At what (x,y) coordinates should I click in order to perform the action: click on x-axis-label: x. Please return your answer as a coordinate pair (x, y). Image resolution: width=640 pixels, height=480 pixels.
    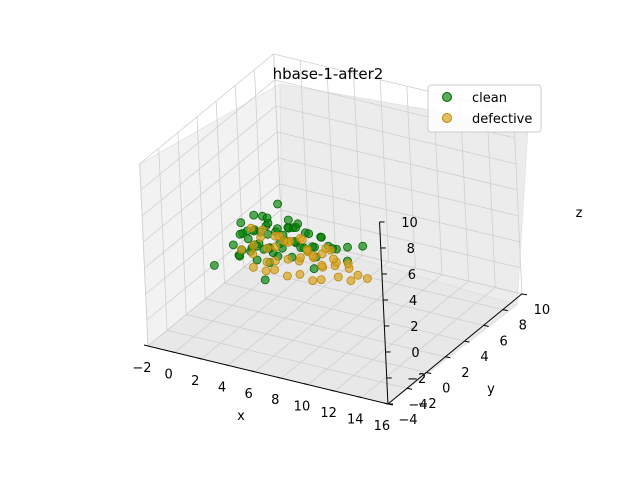
    Looking at the image, I should click on (241, 416).